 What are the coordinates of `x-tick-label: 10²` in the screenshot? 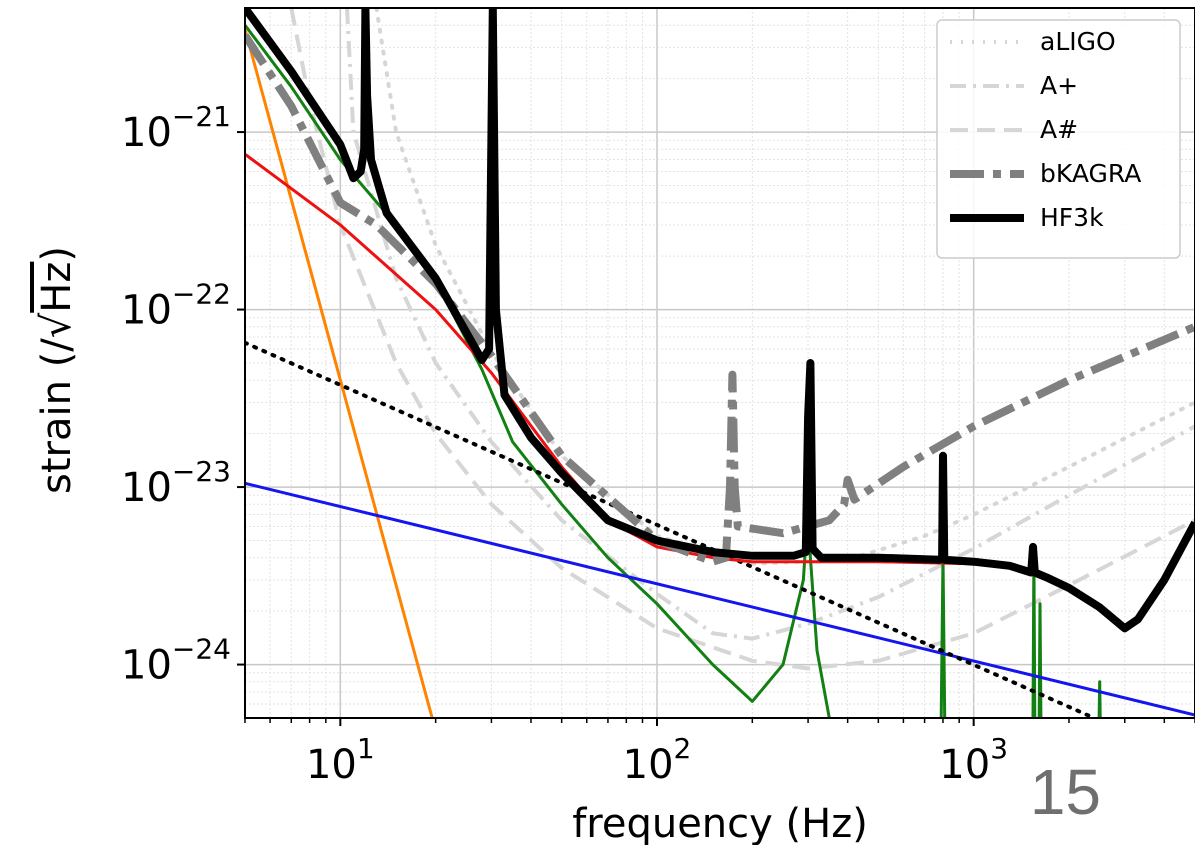 It's located at (657, 760).